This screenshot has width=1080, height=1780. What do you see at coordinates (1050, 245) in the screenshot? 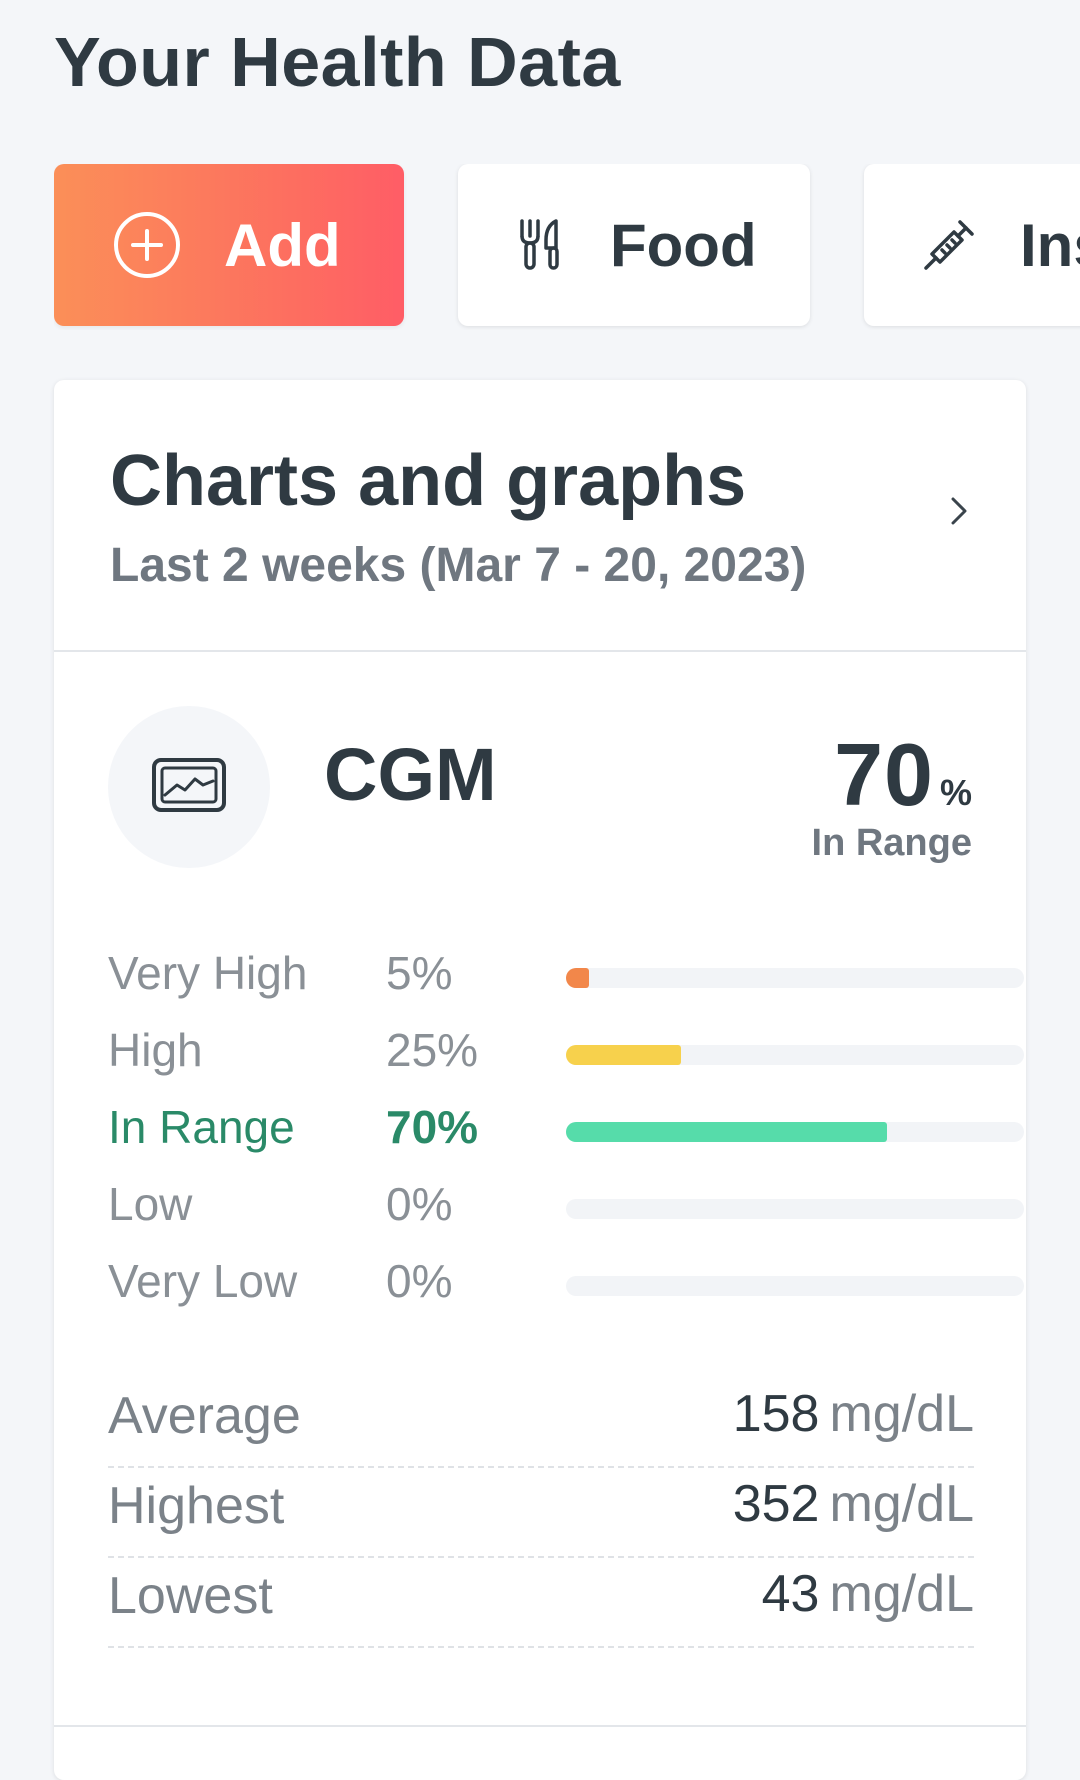
I see `insulin-button-label: Ins` at bounding box center [1050, 245].